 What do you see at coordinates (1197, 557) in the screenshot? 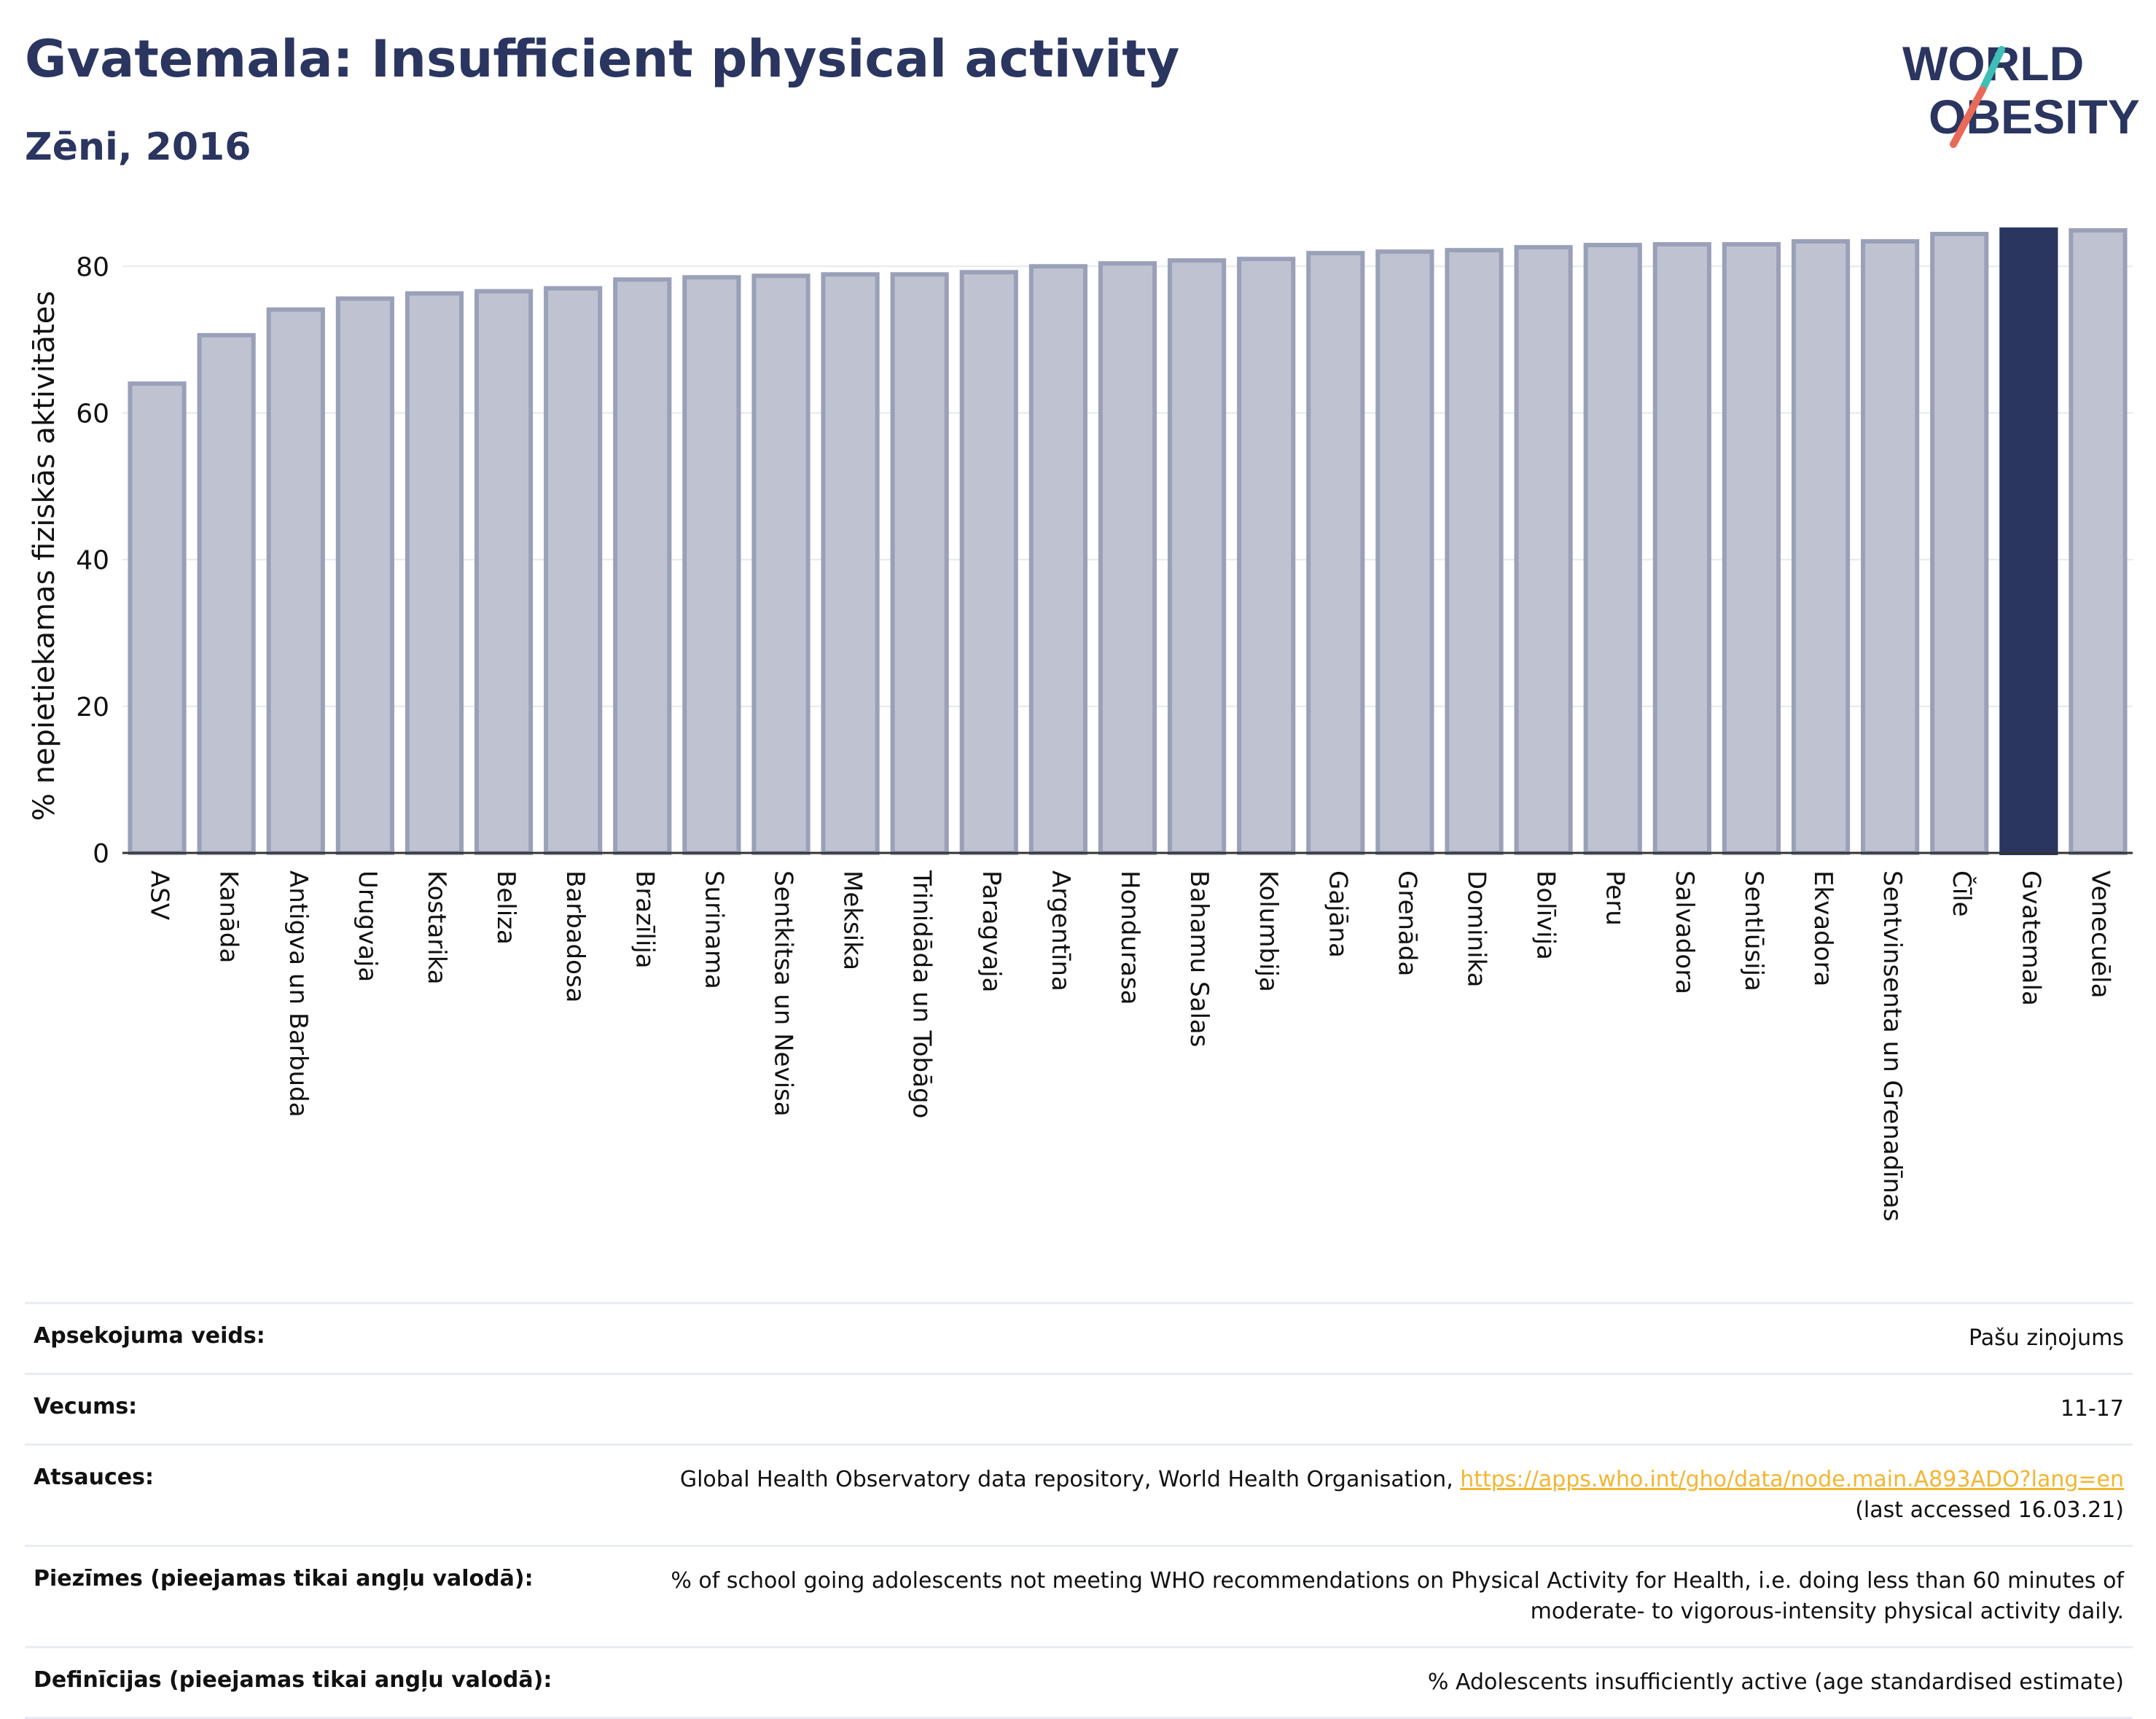
I see `bar-bahamu-salas` at bounding box center [1197, 557].